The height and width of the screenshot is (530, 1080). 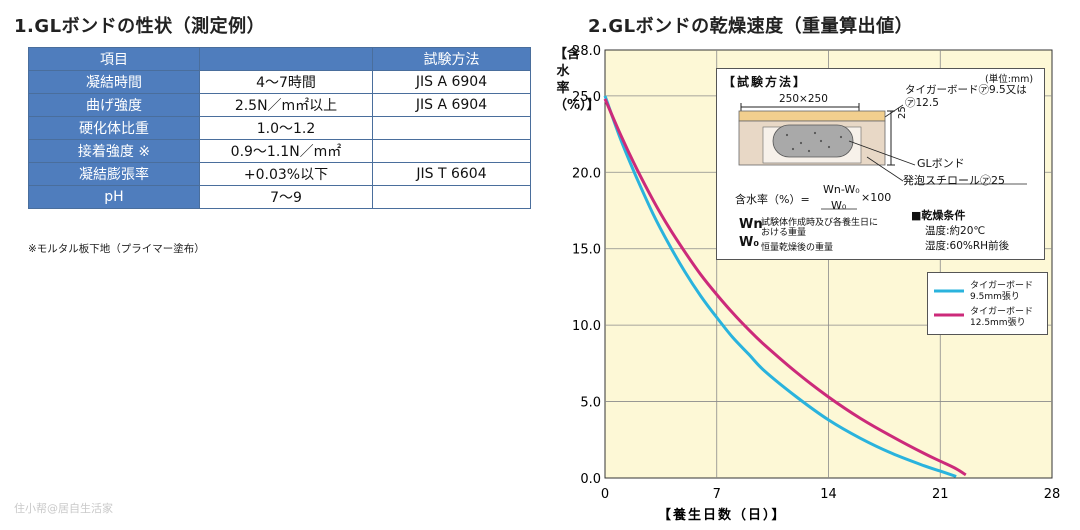 What do you see at coordinates (1002, 312) in the screenshot?
I see `legend-label-12-5mm-line1: タイガーボード` at bounding box center [1002, 312].